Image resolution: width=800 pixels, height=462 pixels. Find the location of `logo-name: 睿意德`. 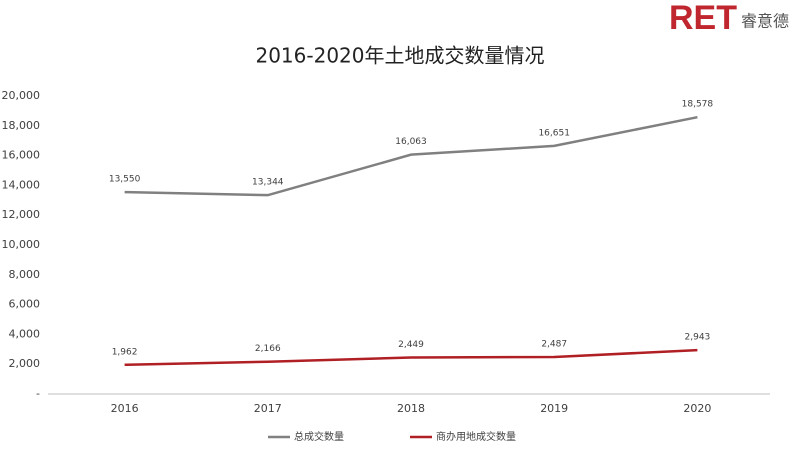

logo-name: 睿意德 is located at coordinates (765, 21).